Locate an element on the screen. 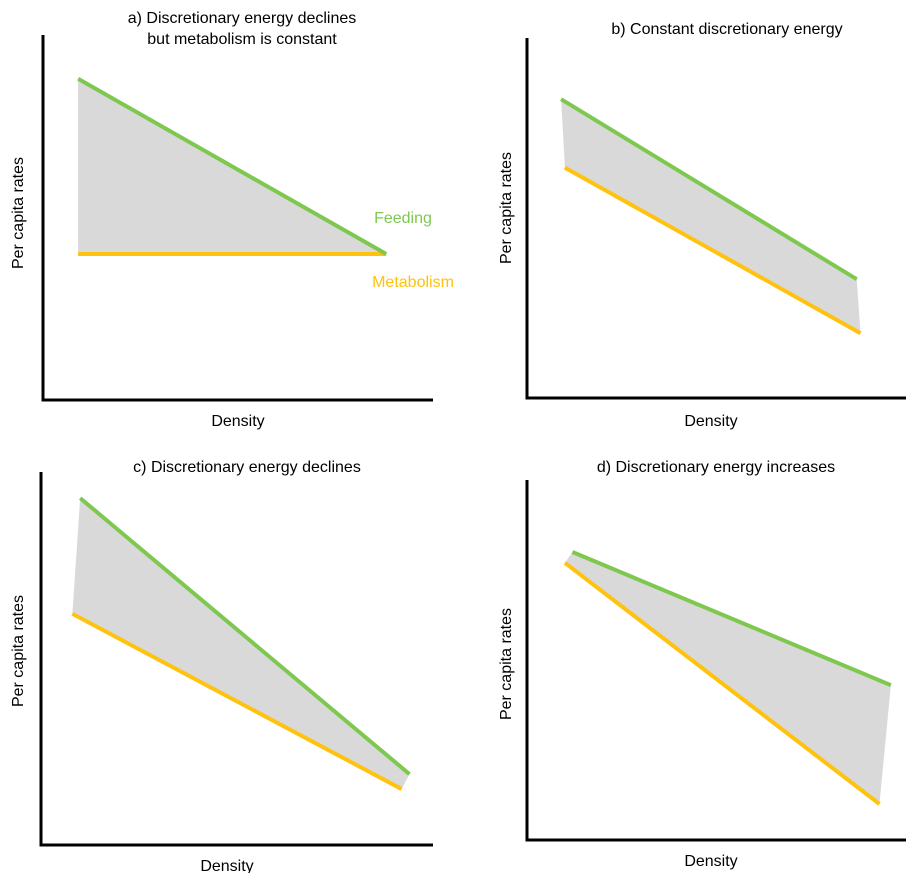  panel-title: b) Constant discretionary energy is located at coordinates (726, 29).